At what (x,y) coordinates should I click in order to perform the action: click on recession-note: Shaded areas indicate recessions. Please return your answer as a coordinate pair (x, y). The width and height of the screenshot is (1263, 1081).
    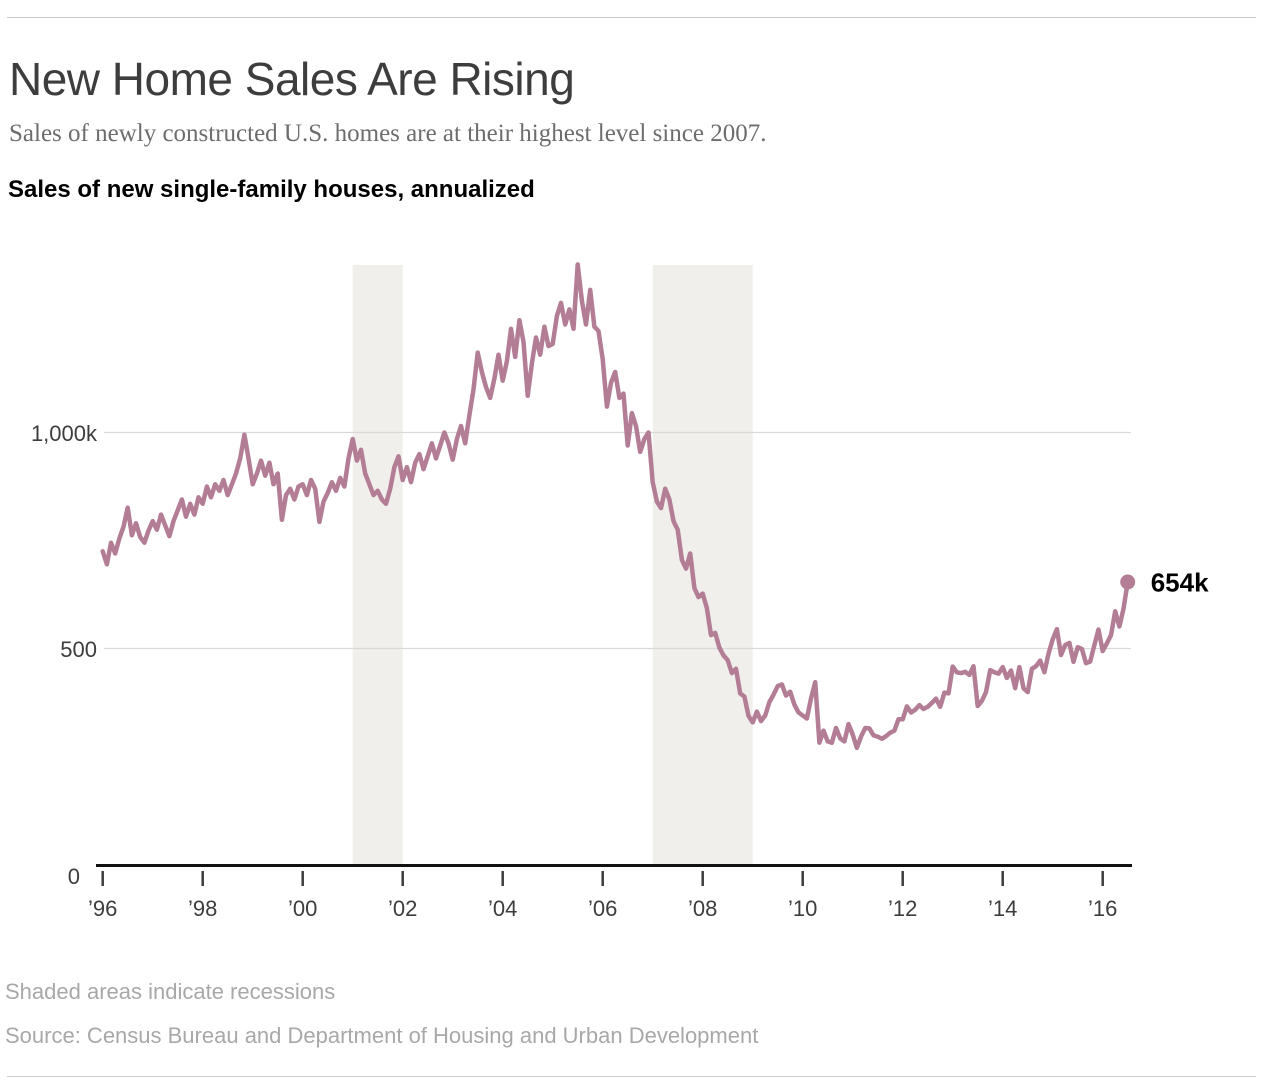
    Looking at the image, I should click on (170, 991).